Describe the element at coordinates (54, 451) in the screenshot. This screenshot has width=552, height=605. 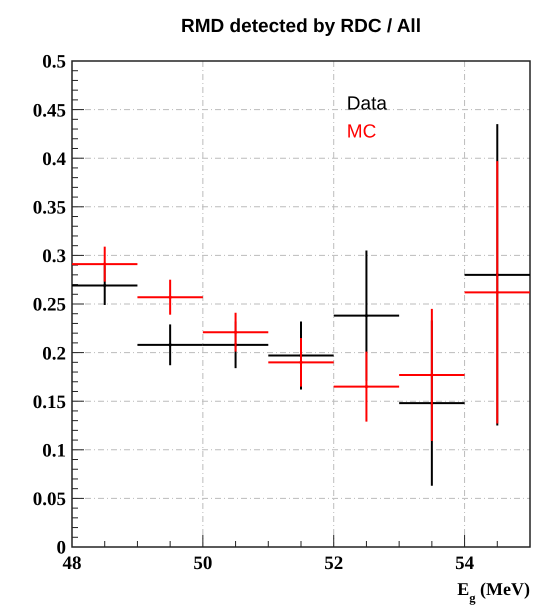
I see `y-tick-label: 0.1` at that location.